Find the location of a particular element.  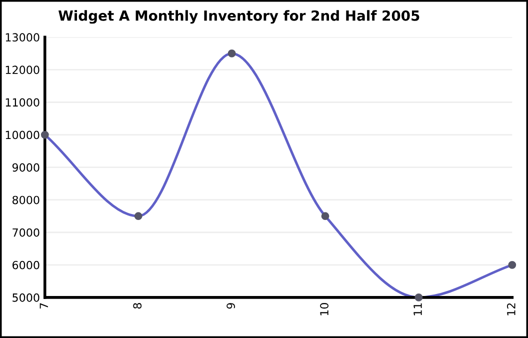

y-tick-label: 7000 is located at coordinates (26, 232).